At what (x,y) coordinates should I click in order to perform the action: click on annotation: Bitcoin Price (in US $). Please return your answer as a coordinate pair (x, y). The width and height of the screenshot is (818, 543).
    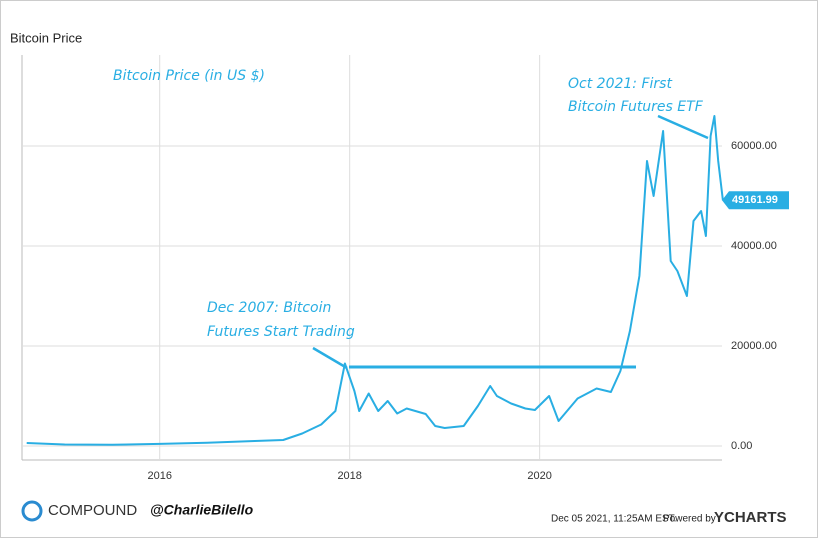
    Looking at the image, I should click on (189, 76).